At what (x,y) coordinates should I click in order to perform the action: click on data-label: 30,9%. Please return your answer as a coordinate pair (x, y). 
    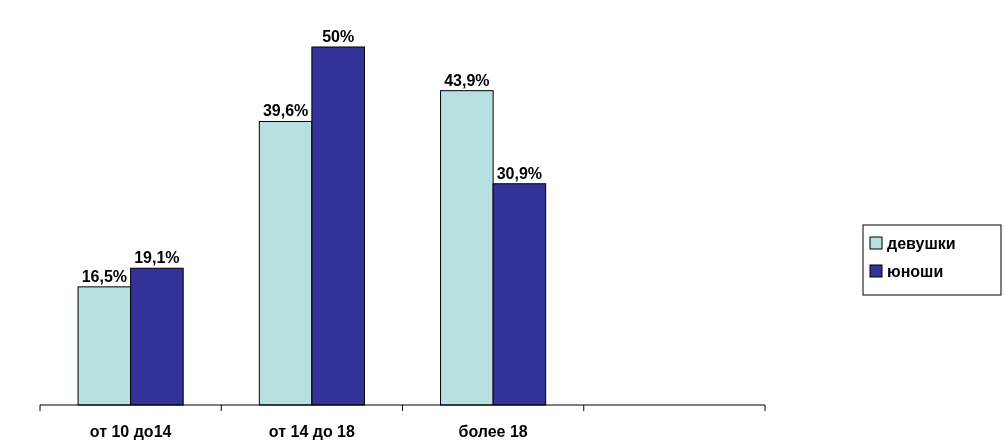
    Looking at the image, I should click on (519, 173).